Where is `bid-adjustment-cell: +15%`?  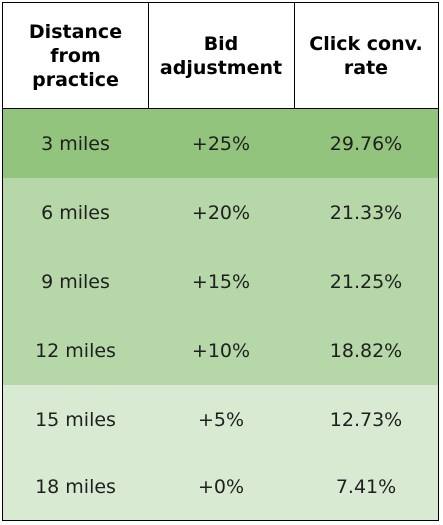 bid-adjustment-cell: +15% is located at coordinates (221, 281).